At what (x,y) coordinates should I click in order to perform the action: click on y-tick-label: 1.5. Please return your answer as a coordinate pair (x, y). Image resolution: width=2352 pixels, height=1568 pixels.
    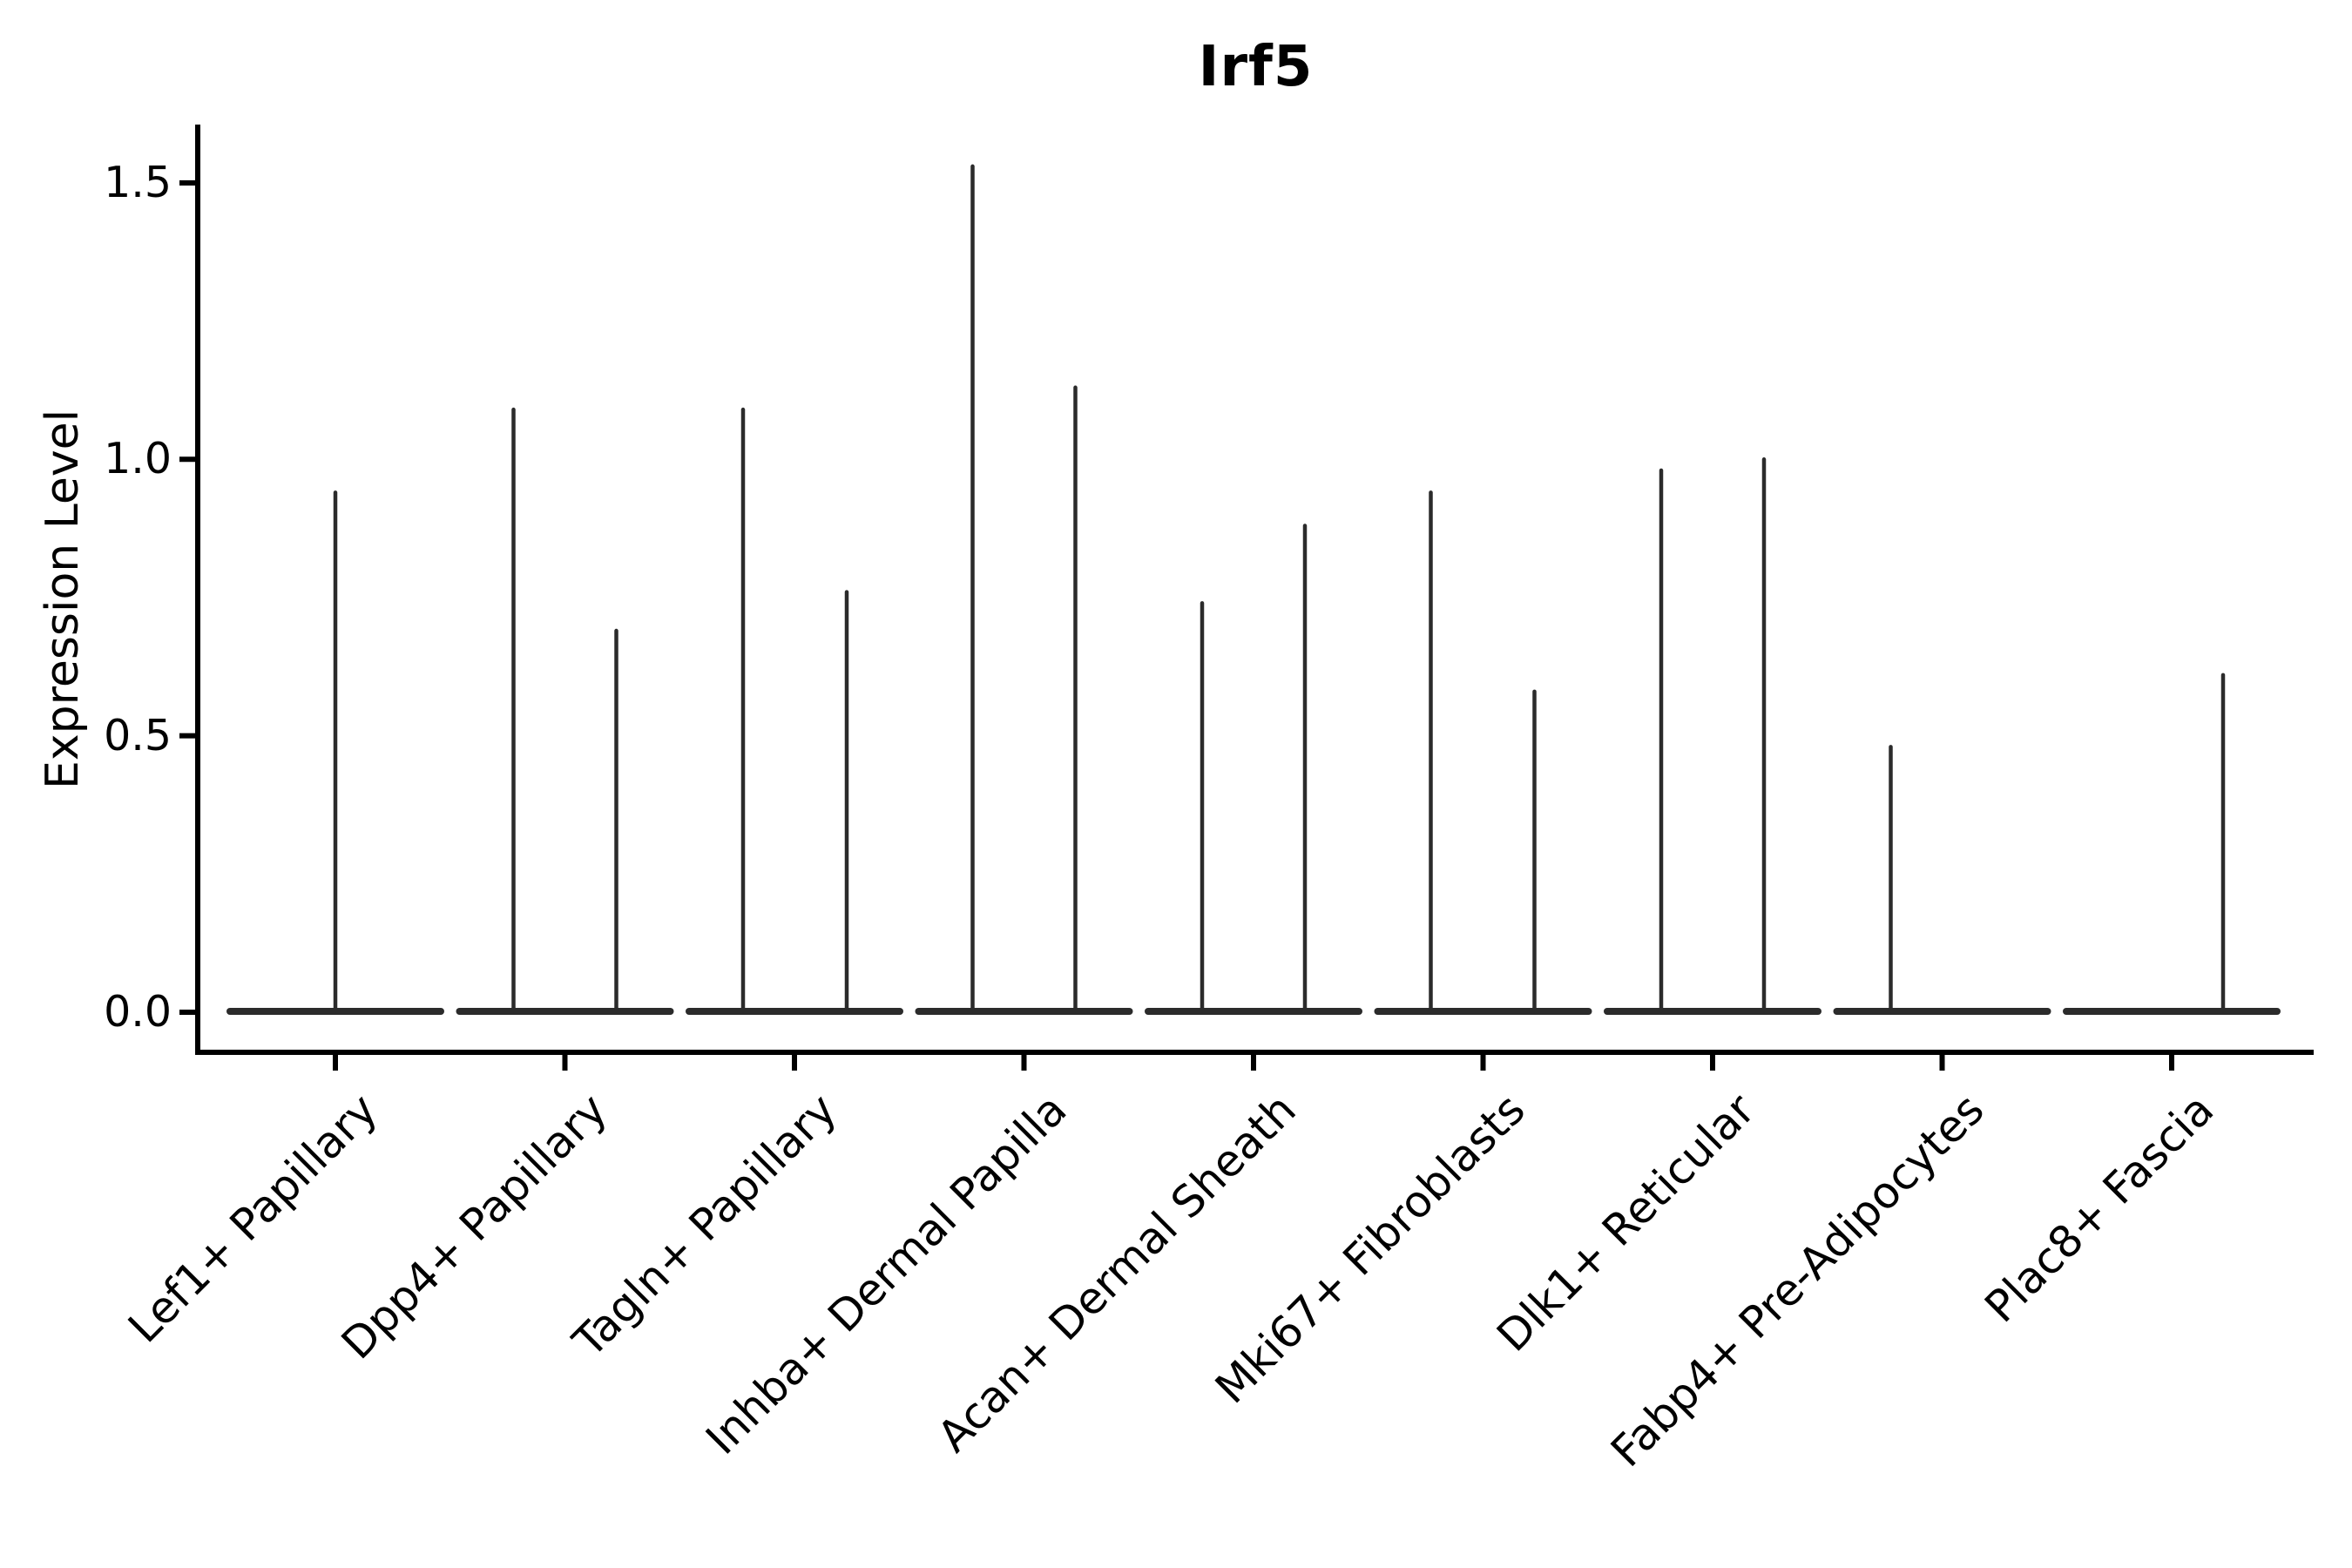
    Looking at the image, I should click on (138, 182).